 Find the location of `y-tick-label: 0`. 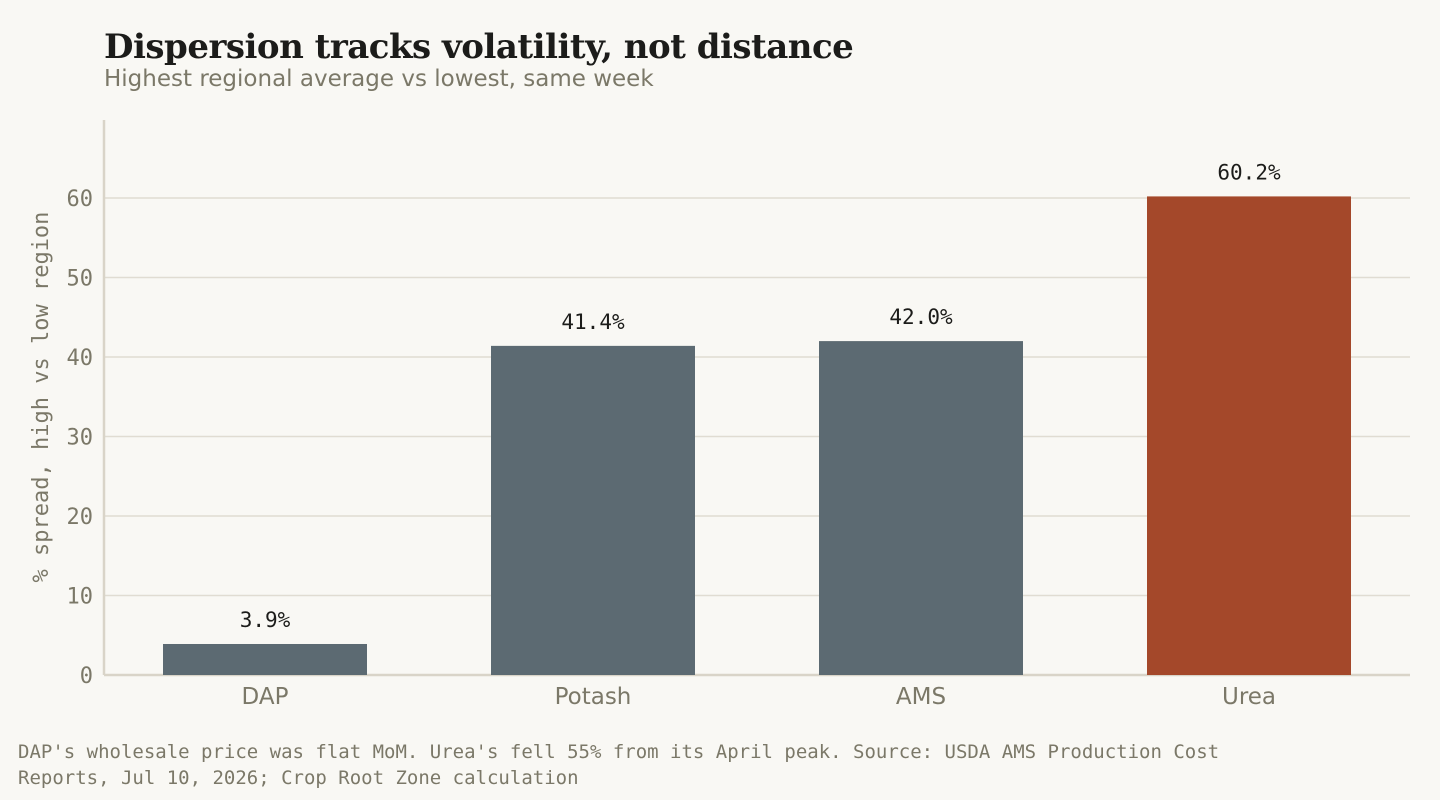

y-tick-label: 0 is located at coordinates (86, 676).